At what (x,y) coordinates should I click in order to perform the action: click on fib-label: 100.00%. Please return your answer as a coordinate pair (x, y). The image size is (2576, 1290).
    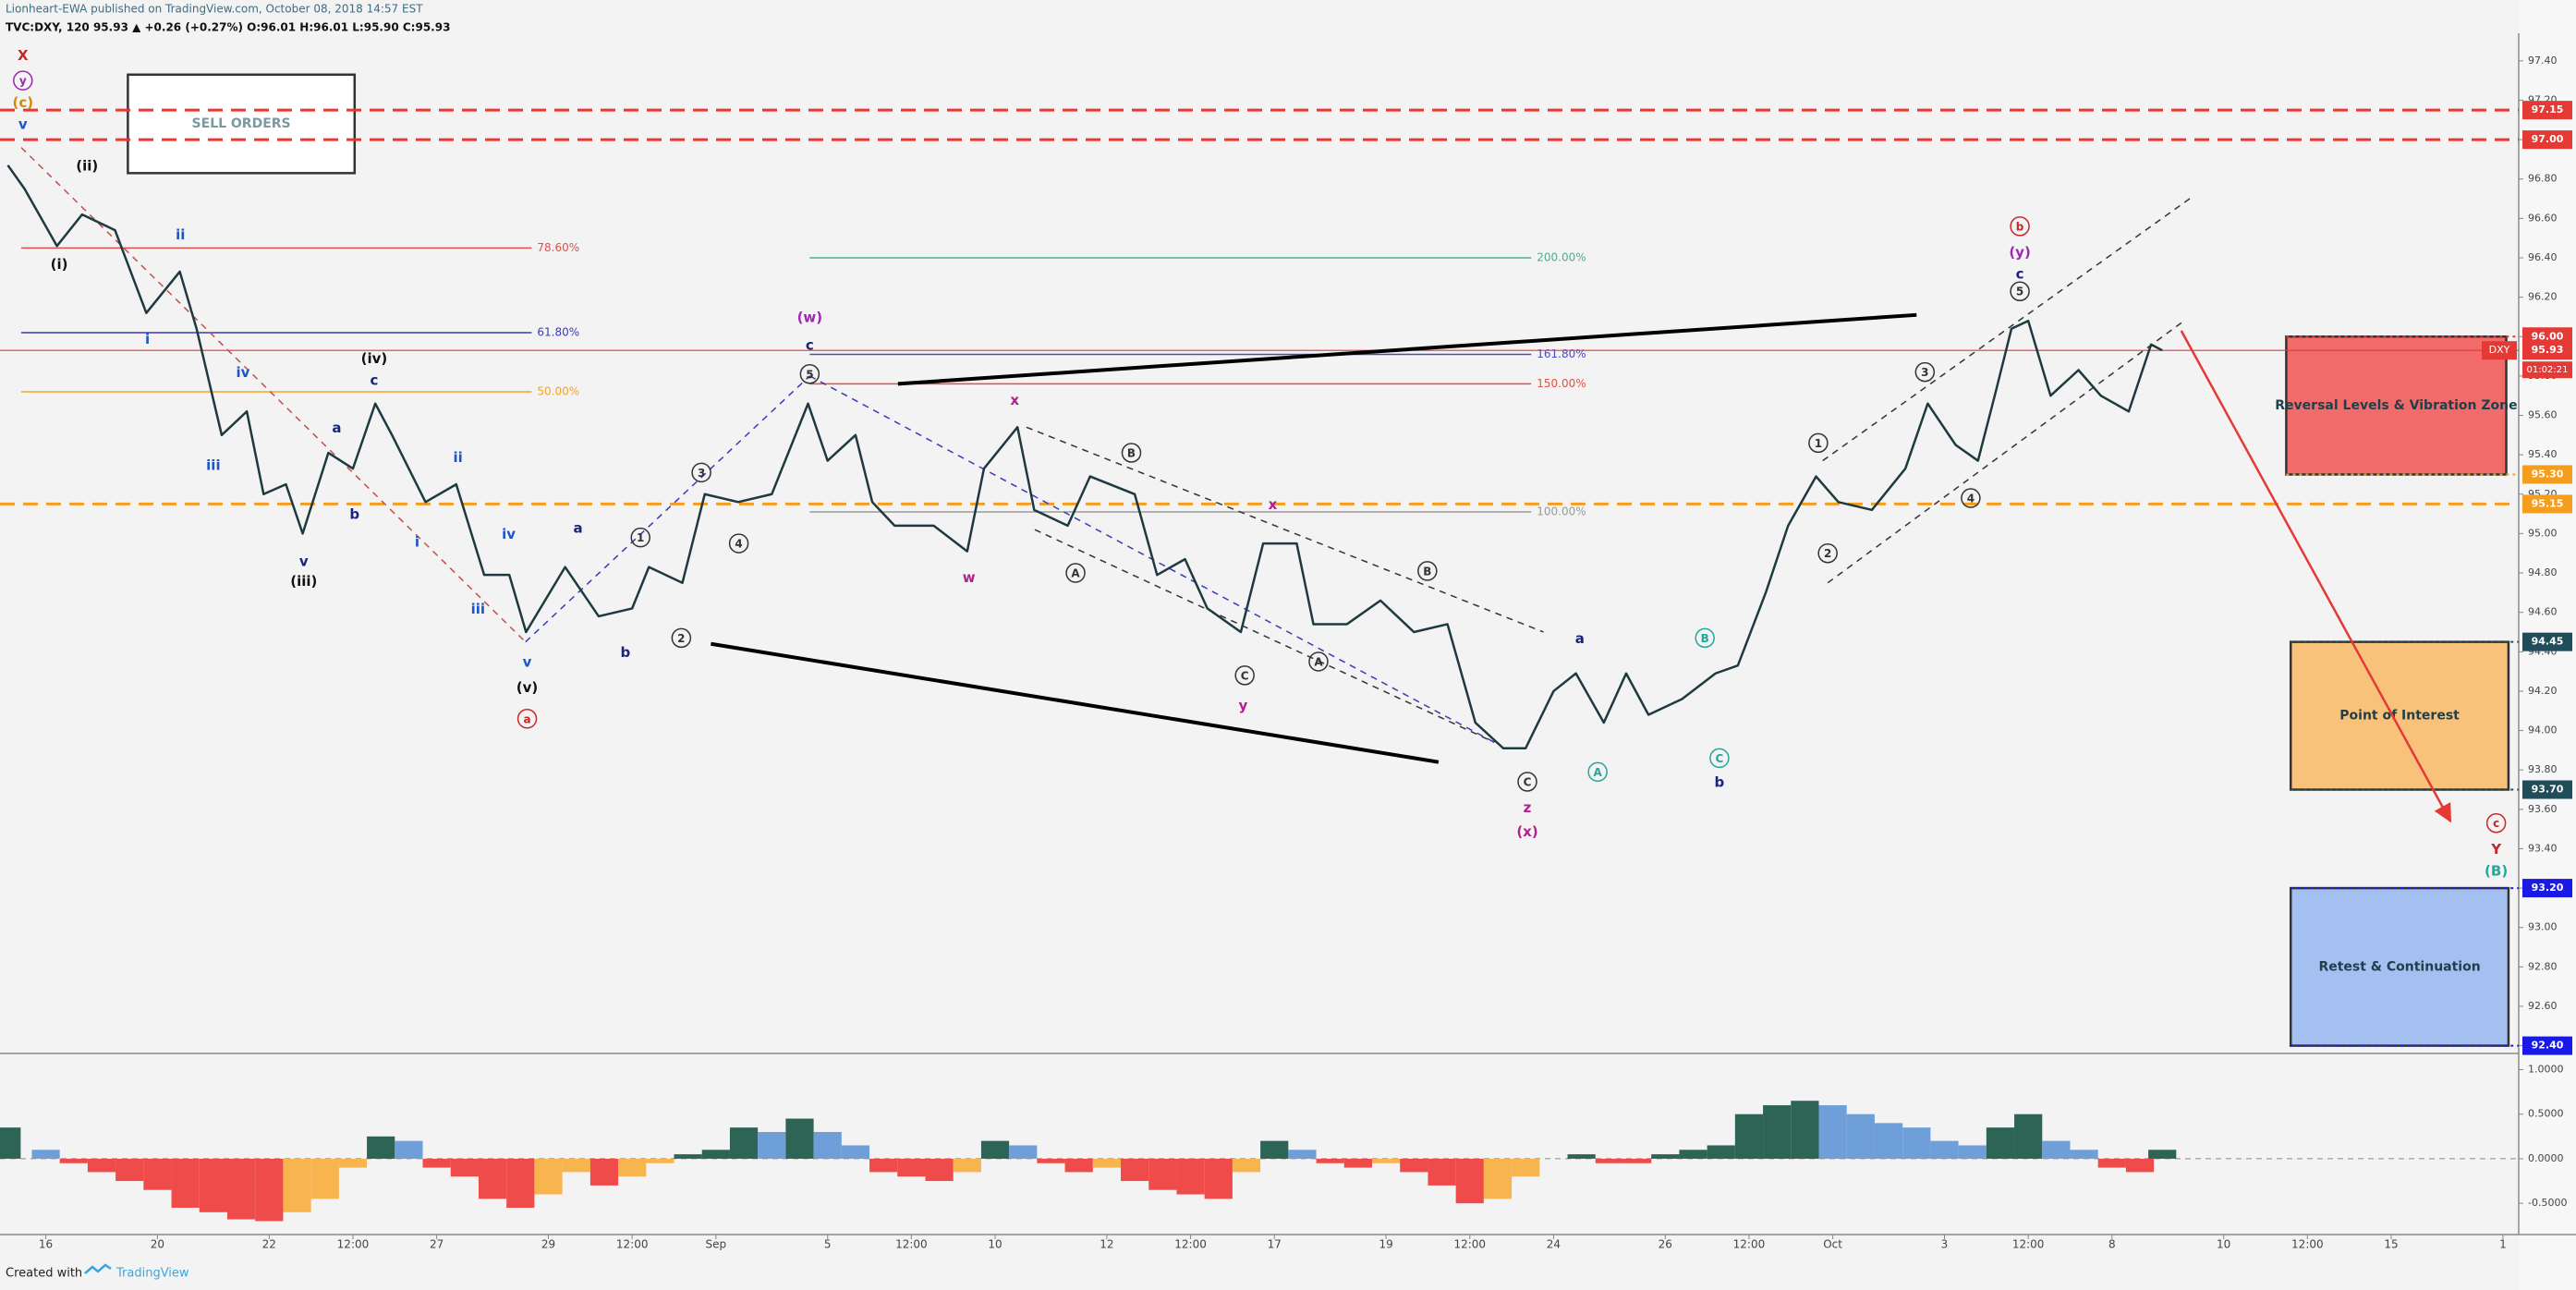
    Looking at the image, I should click on (1561, 511).